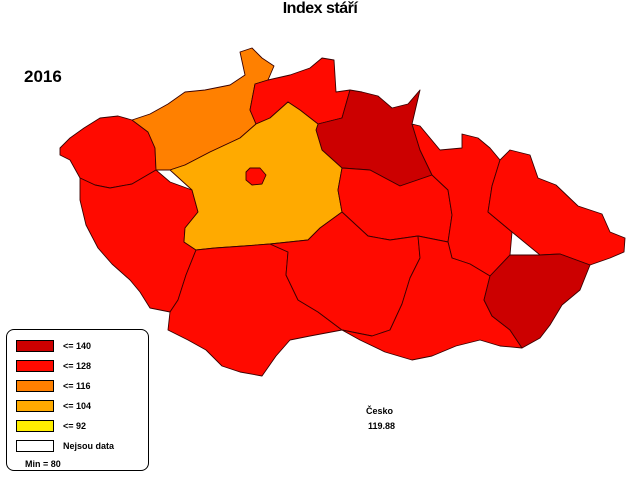 Image resolution: width=640 pixels, height=480 pixels. Describe the element at coordinates (256, 176) in the screenshot. I see `region-praha` at that location.